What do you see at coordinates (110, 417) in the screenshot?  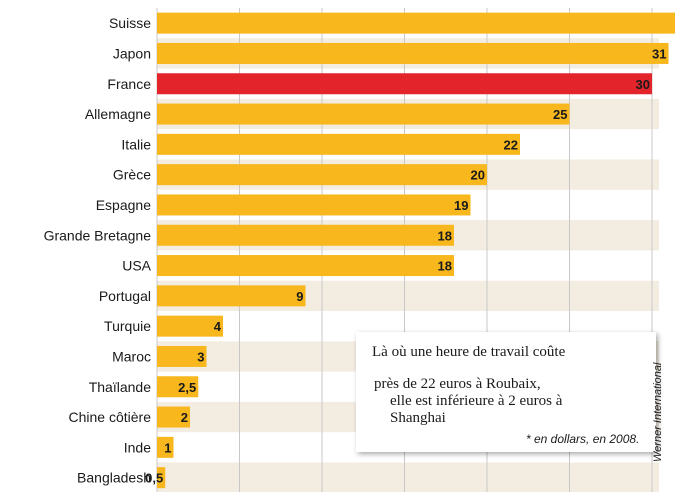 I see `category-label: Chine côtière` at bounding box center [110, 417].